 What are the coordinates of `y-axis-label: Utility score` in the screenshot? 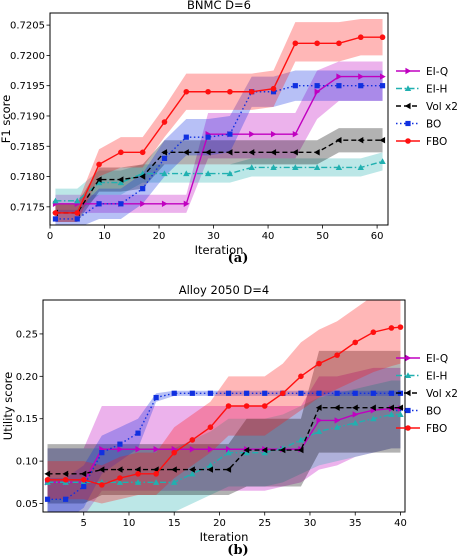 It's located at (8, 406).